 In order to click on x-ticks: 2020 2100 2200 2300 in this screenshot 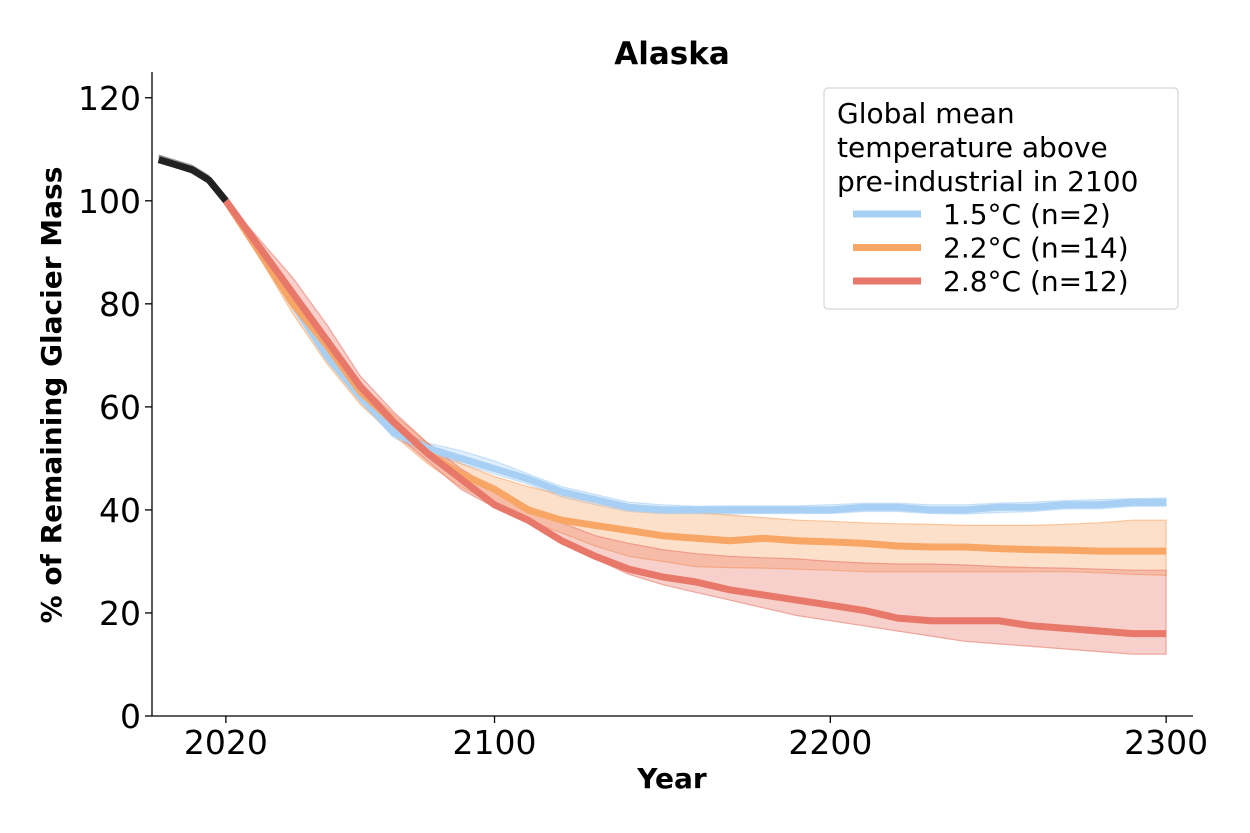, I will do `click(696, 739)`.